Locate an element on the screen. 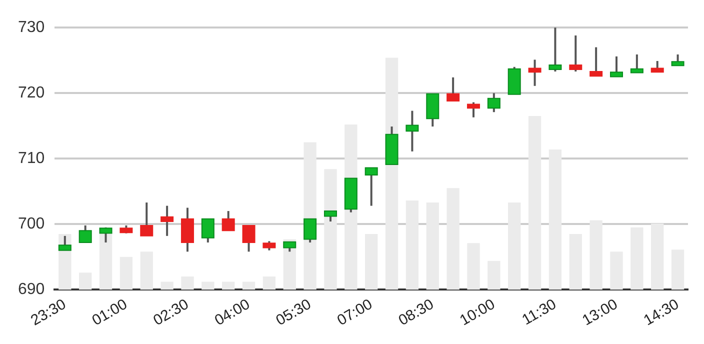 This screenshot has width=704, height=344. y-tick-label: 720 is located at coordinates (31, 93).